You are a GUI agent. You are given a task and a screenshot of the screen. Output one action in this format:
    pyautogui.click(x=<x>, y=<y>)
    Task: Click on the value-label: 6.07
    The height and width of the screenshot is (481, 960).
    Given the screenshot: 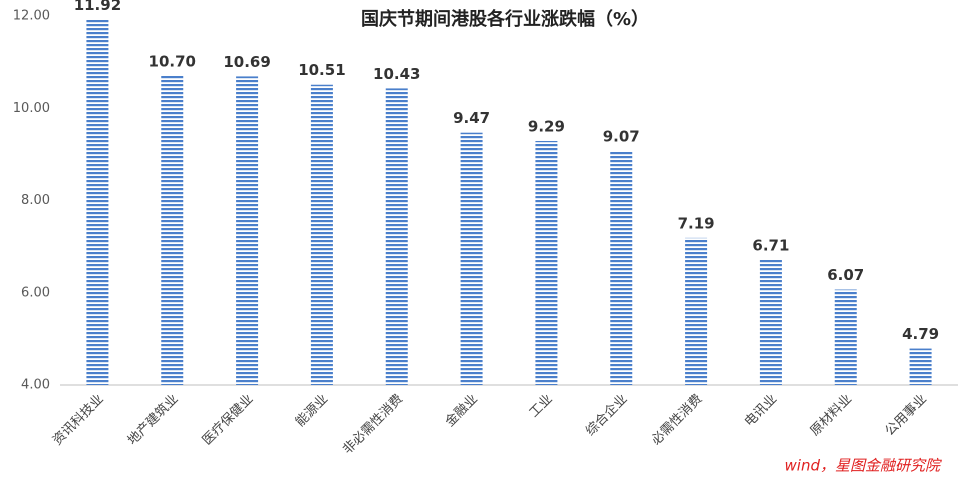 What is the action you would take?
    pyautogui.click(x=845, y=275)
    